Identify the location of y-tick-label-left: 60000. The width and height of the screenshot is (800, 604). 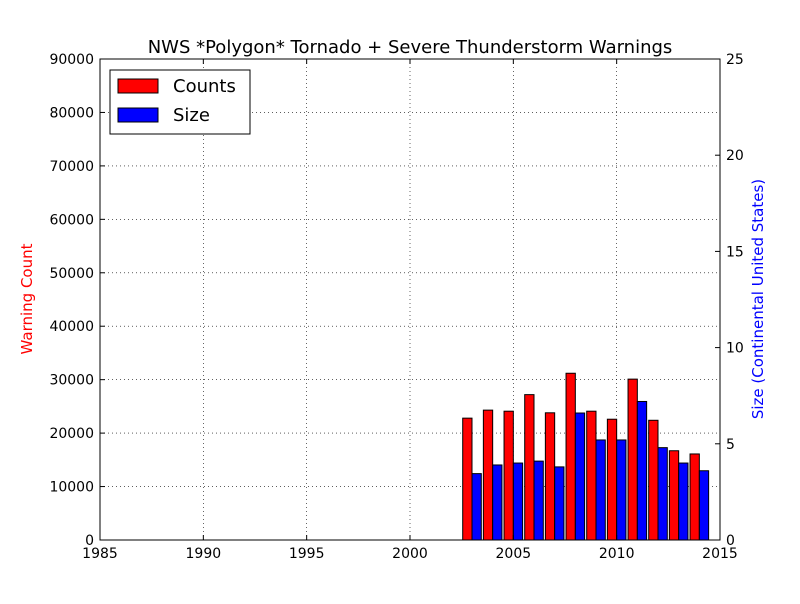
(71, 220).